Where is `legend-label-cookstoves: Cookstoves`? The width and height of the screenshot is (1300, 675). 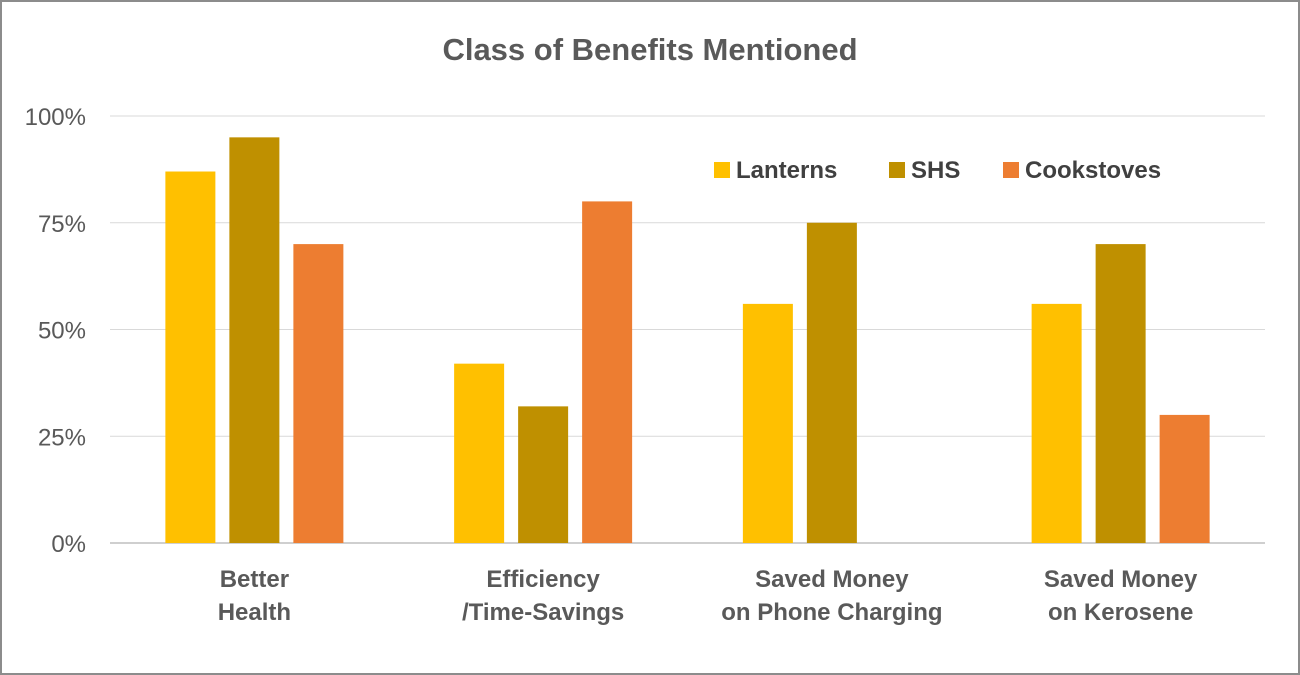
legend-label-cookstoves: Cookstoves is located at coordinates (1093, 170).